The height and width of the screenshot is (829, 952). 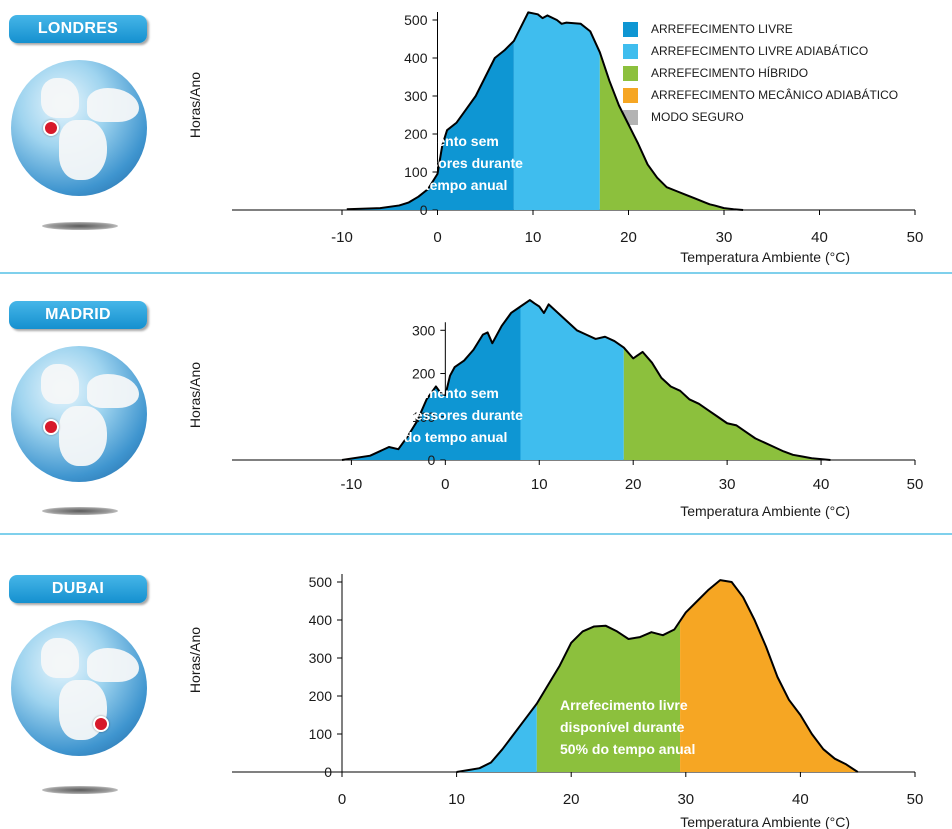 I want to click on legend-item-adiabatic-free: ARREFECIMENTO LIVRE ADIABÁTICO, so click(x=760, y=51).